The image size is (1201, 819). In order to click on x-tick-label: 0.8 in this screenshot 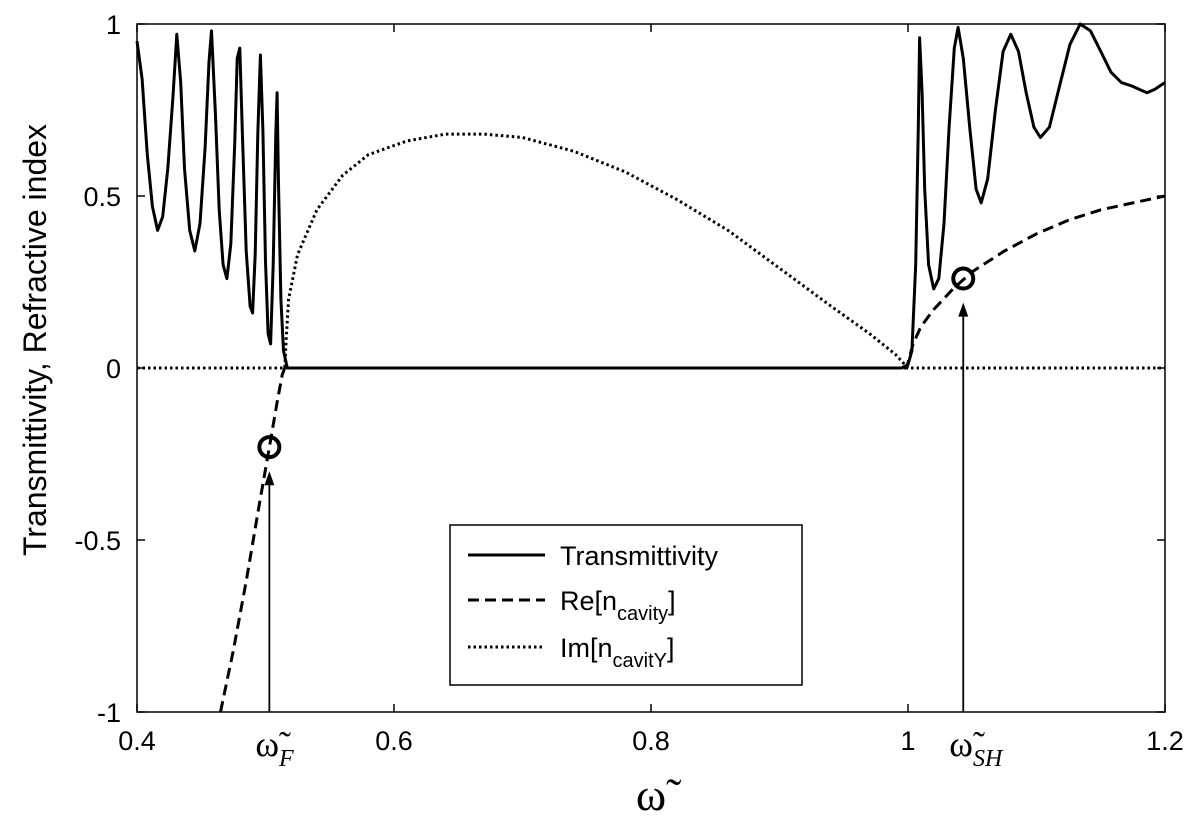, I will do `click(651, 741)`.